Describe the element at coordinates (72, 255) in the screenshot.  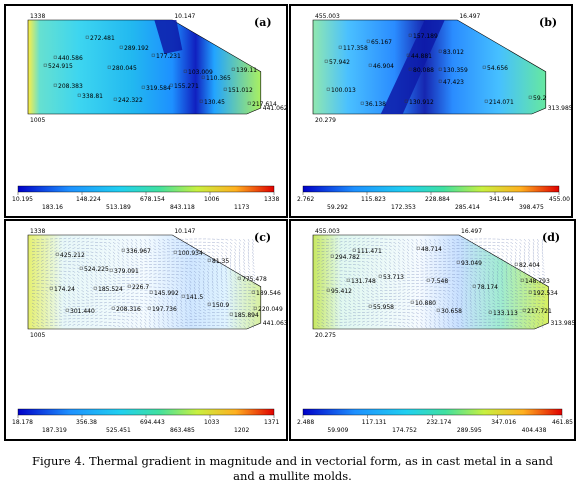
I see `contour-label: 425.212` at that location.